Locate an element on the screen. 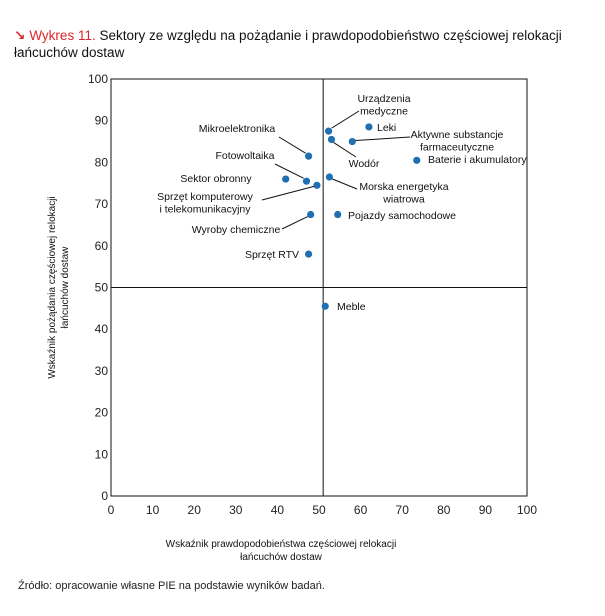 The image size is (605, 616). y-tick-label: 90 is located at coordinates (102, 121).